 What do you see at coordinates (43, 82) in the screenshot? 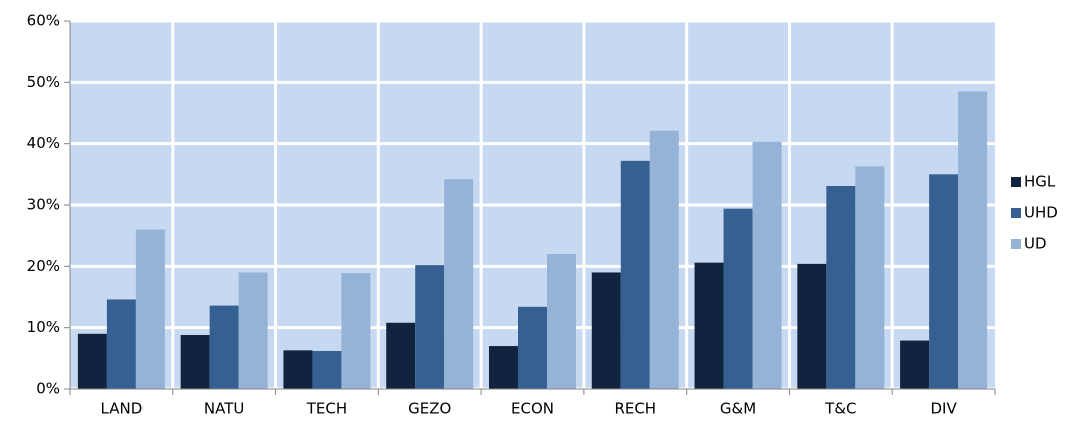
I see `y-tick-label: 50%` at bounding box center [43, 82].